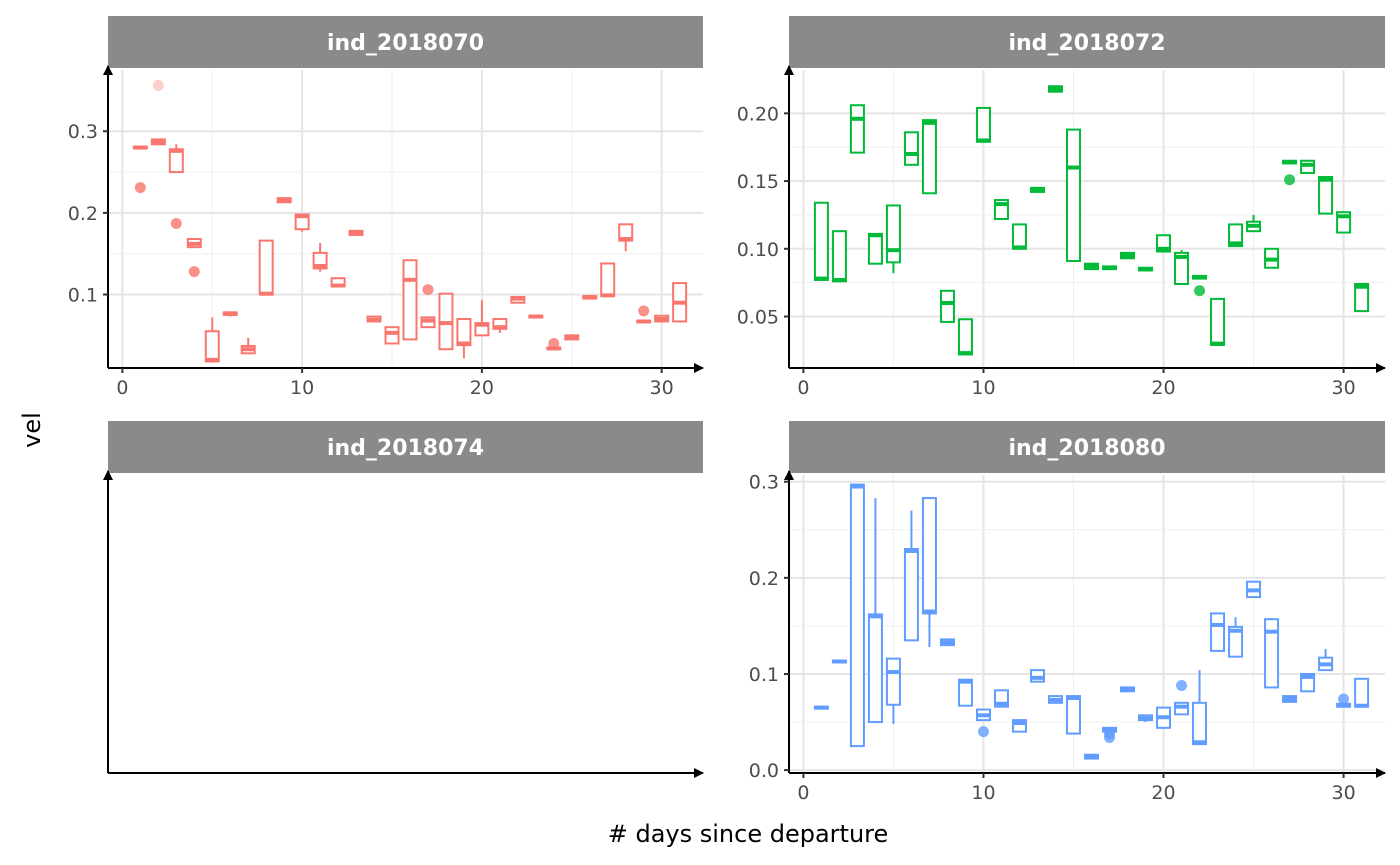 The image size is (1400, 865). Describe the element at coordinates (748, 834) in the screenshot. I see `x-axis-title: # days since departure` at that location.